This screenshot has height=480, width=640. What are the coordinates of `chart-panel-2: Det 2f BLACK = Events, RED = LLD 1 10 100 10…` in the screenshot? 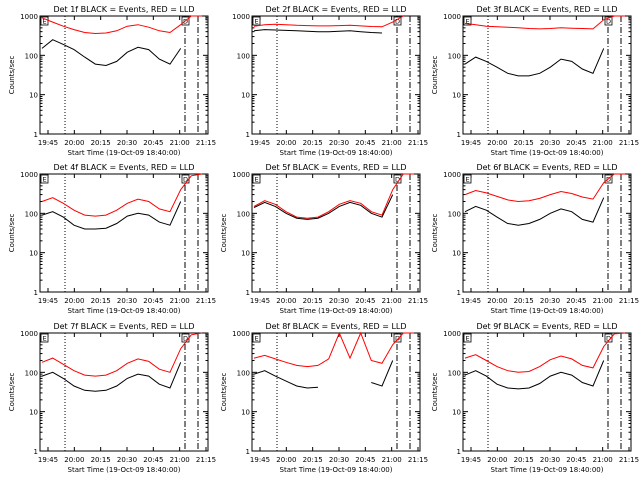 It's located at (330, 81).